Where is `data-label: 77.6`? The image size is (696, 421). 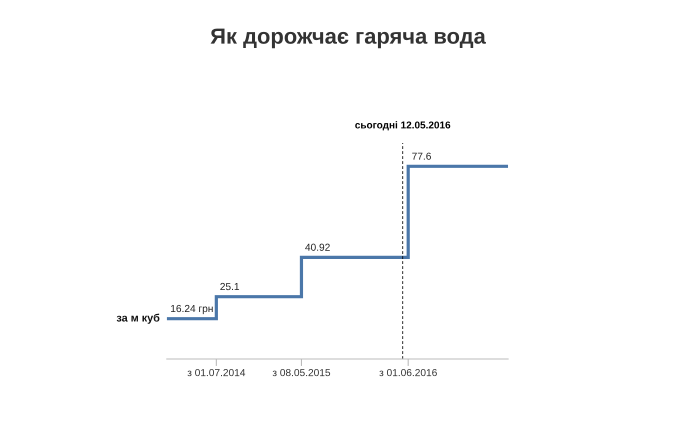
data-label: 77.6 is located at coordinates (421, 156).